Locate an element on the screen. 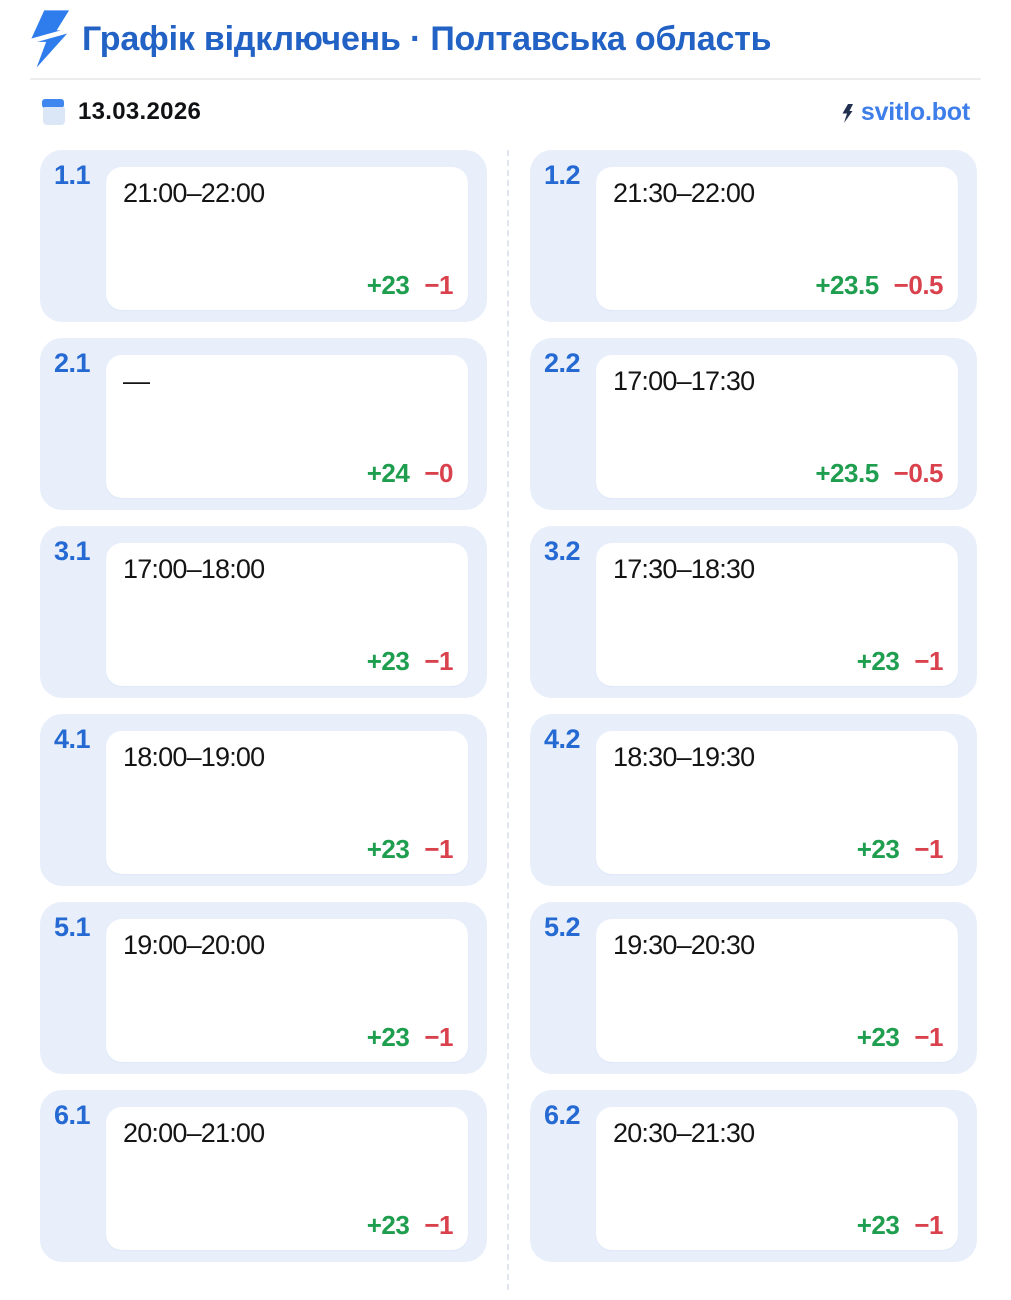  outage-slot: 19:30–20:30 +23 −1 is located at coordinates (777, 990).